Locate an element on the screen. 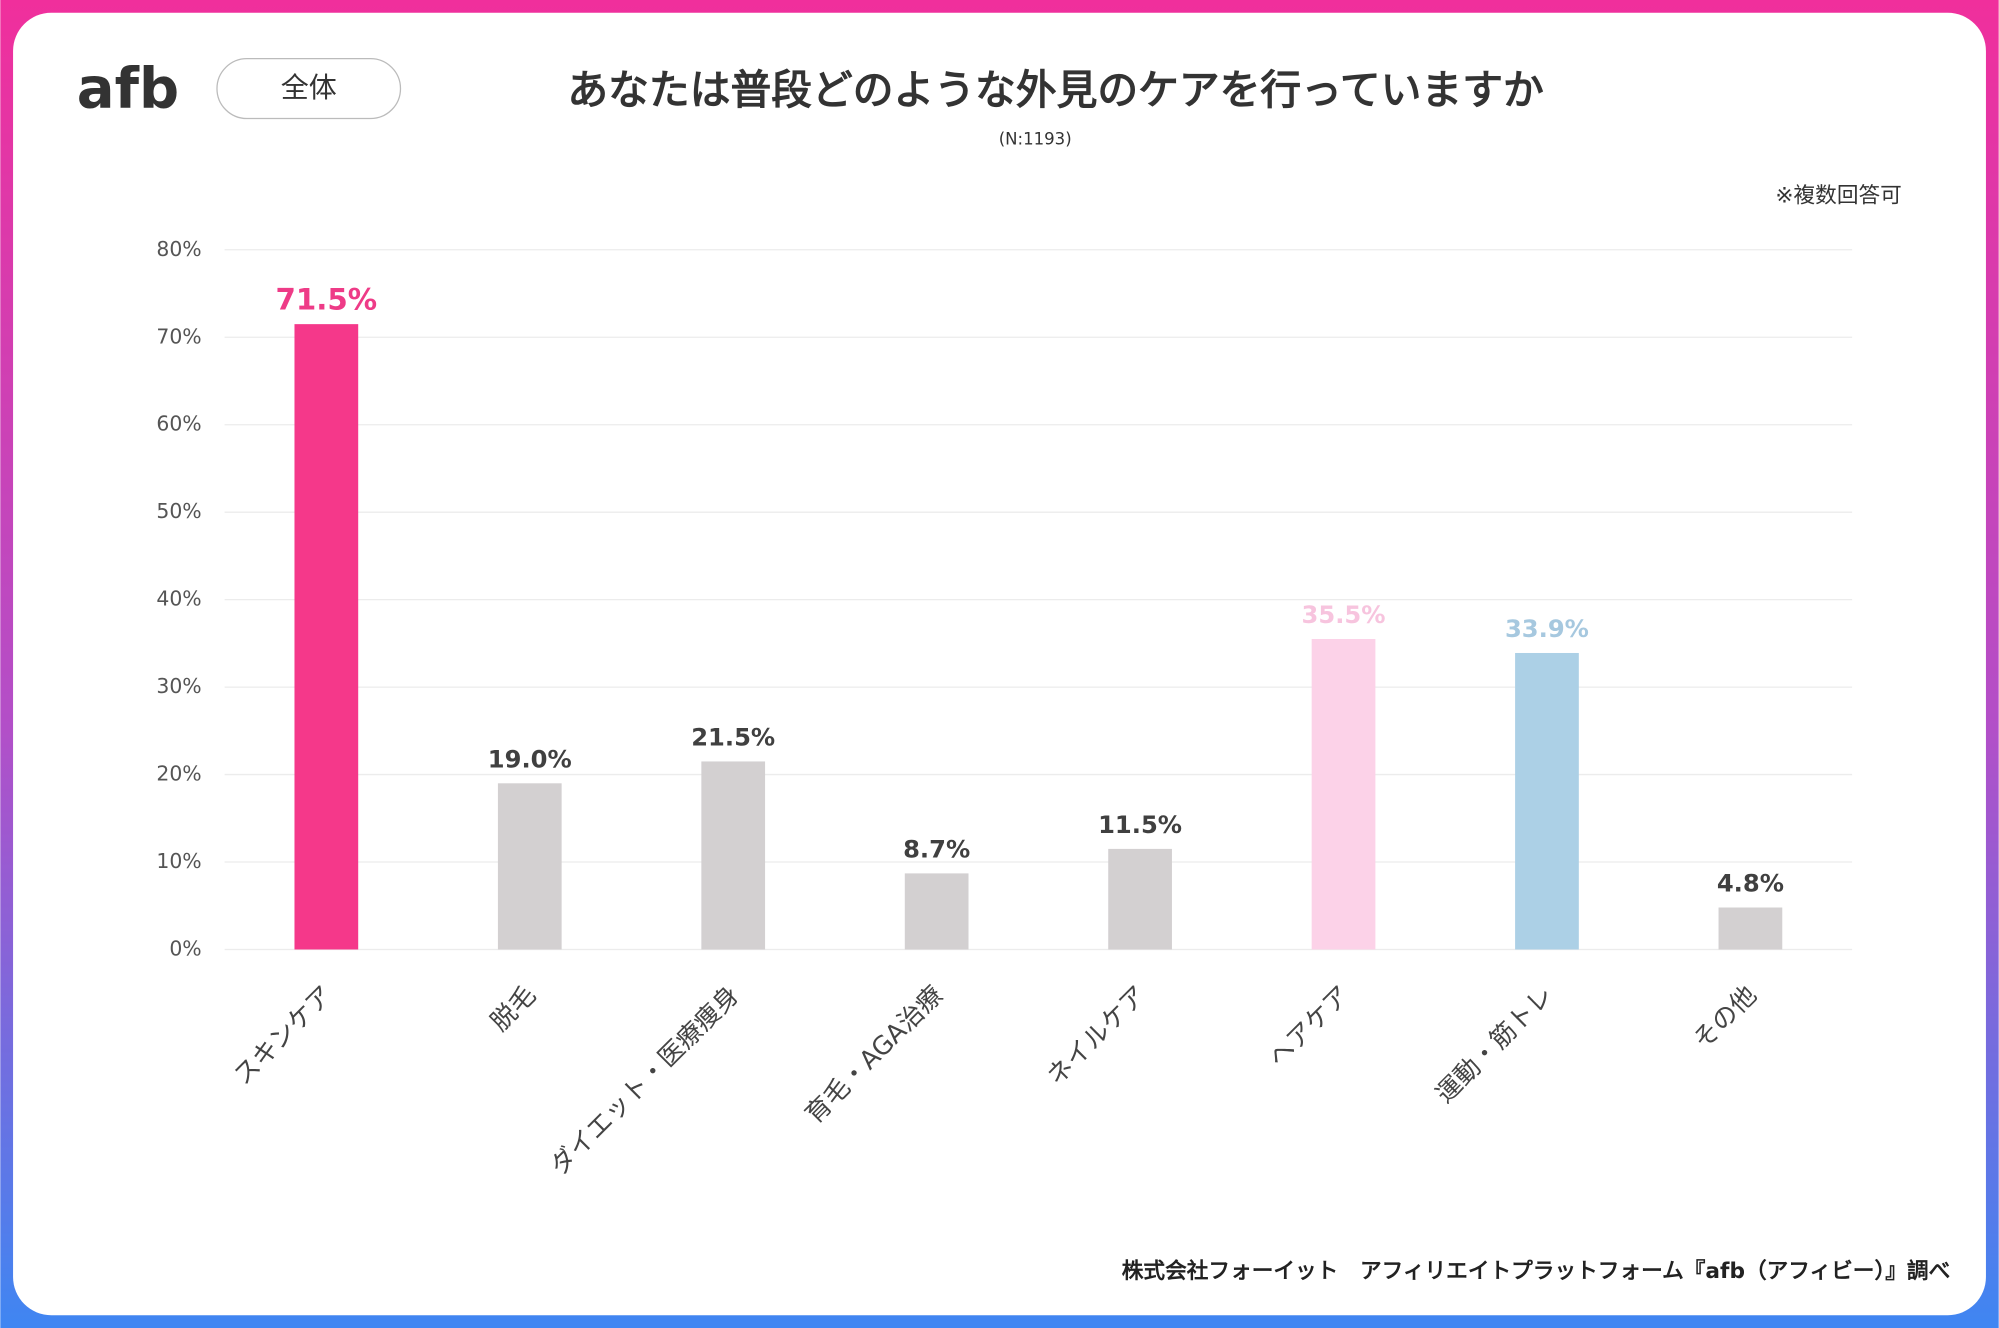 This screenshot has height=1328, width=1999. y-tick-label: 60% is located at coordinates (178, 424).